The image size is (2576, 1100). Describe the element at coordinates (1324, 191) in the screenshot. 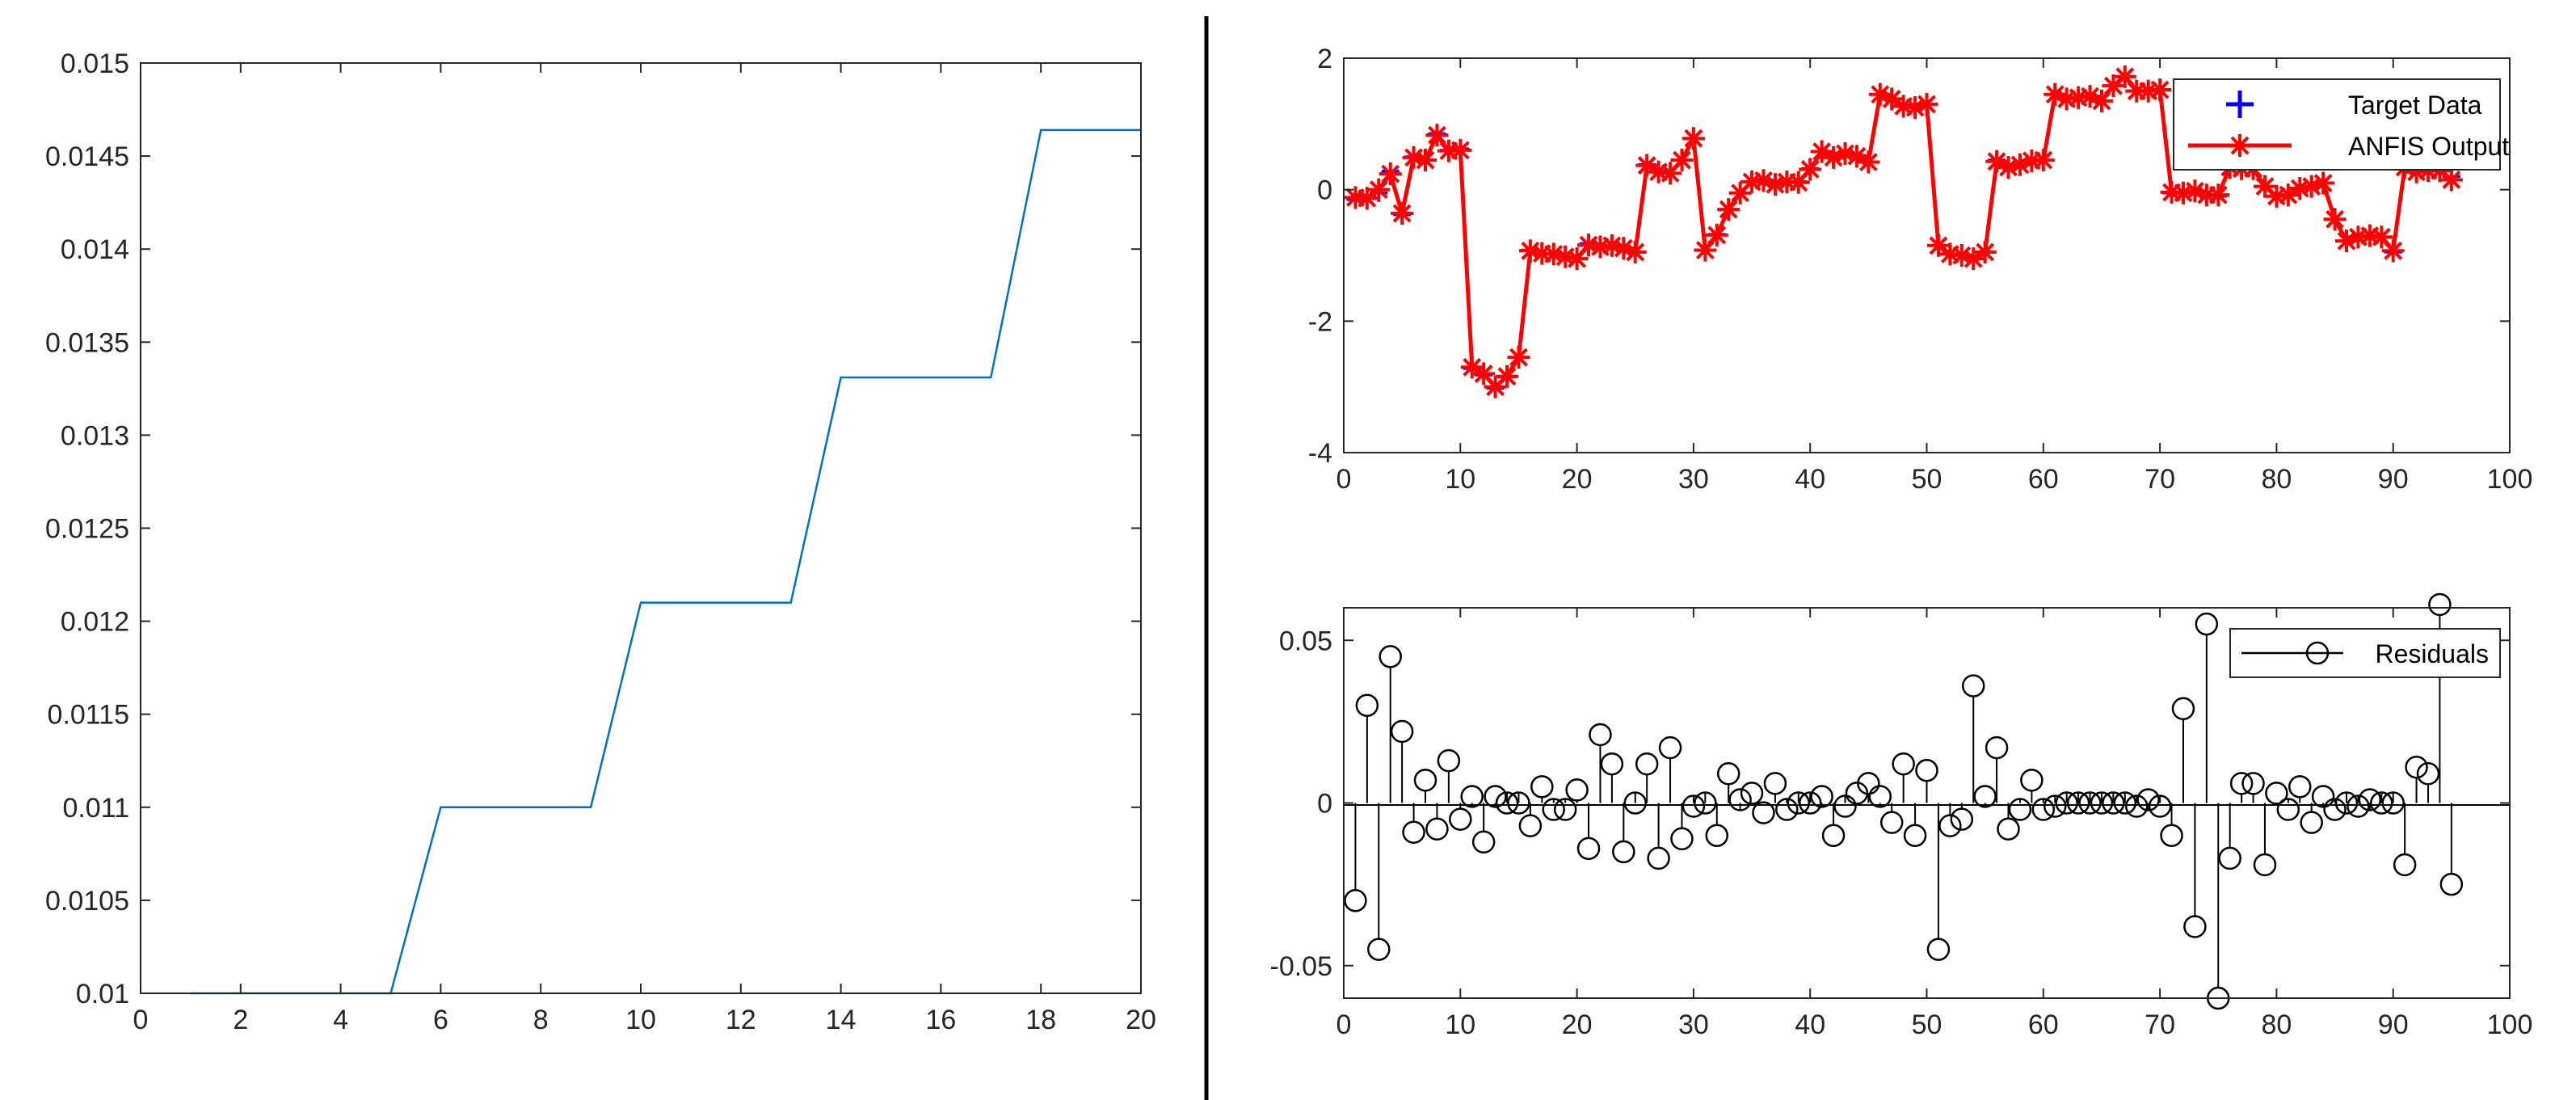

I see `top-right-y-tick-label: 0` at that location.